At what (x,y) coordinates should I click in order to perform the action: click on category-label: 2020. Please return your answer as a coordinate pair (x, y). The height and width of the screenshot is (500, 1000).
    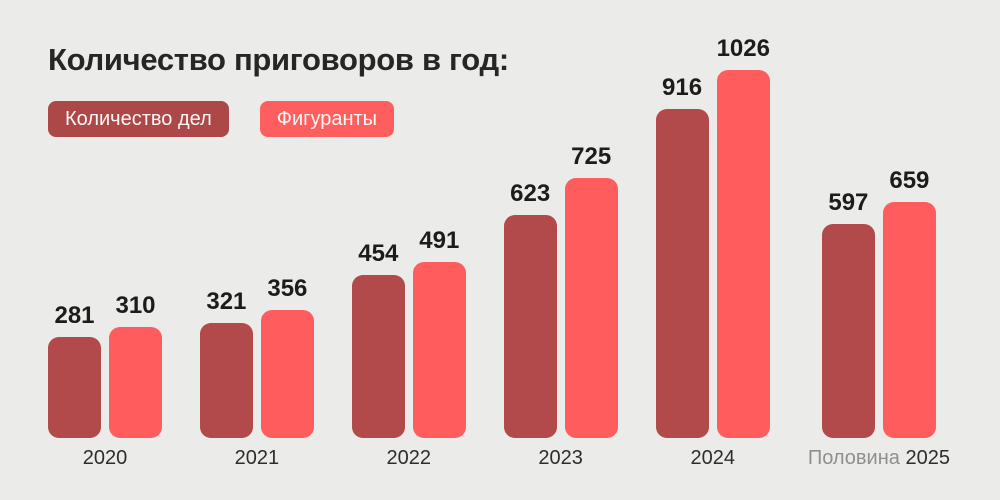
    Looking at the image, I should click on (105, 458).